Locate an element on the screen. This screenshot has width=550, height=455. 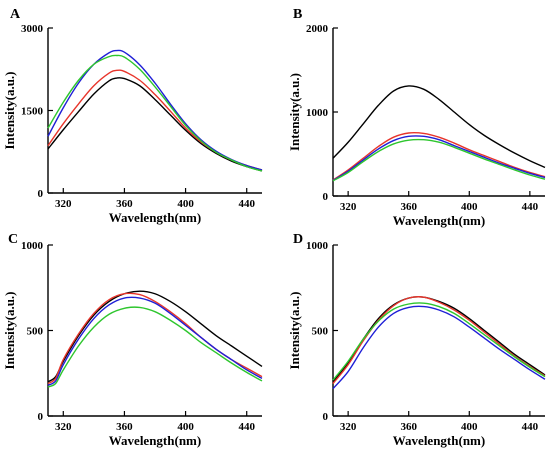
panel-letter: B is located at coordinates (297, 14).